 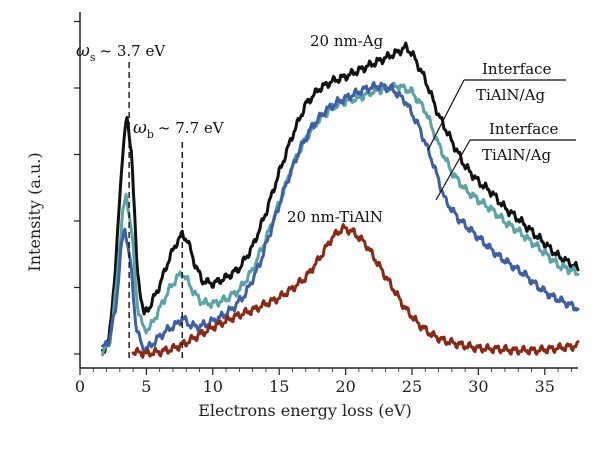 What do you see at coordinates (279, 386) in the screenshot?
I see `x-tick-label-15: 15` at bounding box center [279, 386].